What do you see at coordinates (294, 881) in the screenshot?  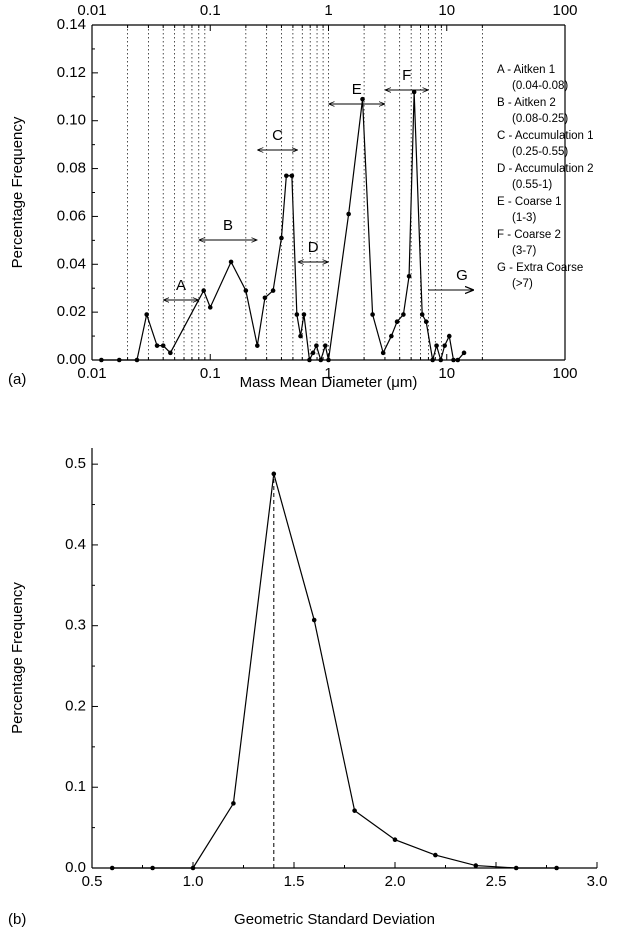 I see `x-tick-label: 1.5` at bounding box center [294, 881].